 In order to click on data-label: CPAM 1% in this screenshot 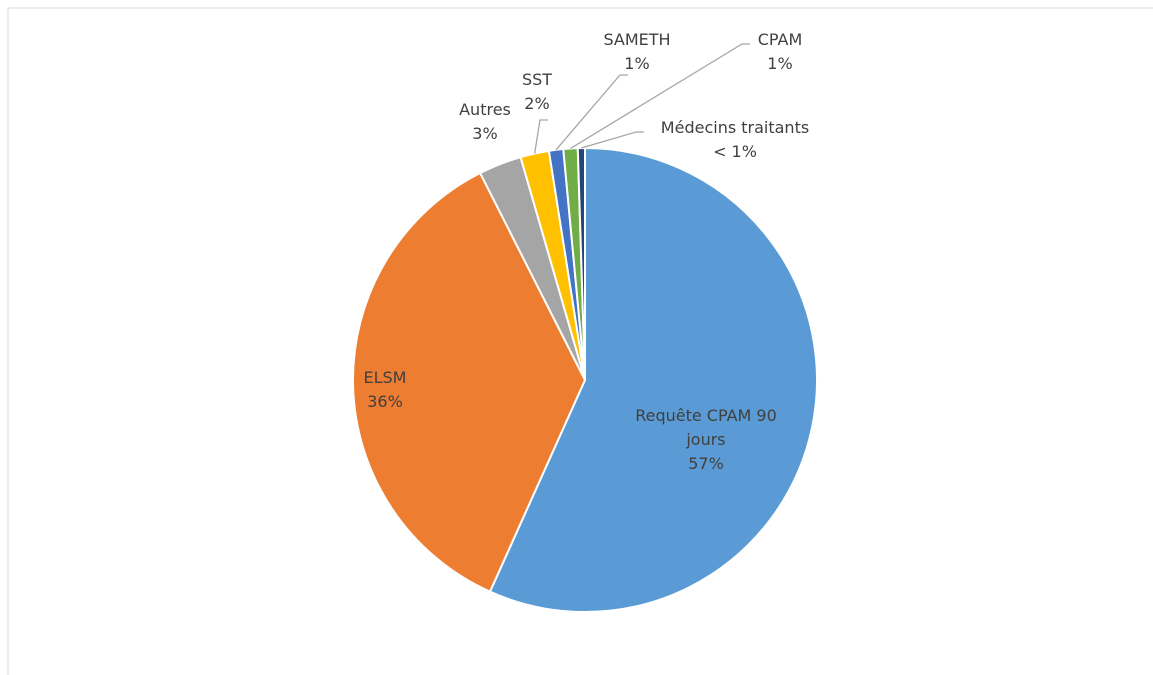, I will do `click(780, 52)`.